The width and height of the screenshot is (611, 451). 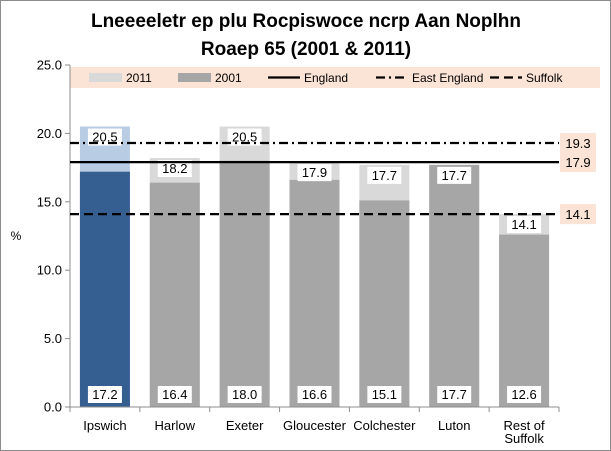 I want to click on data-label-bg-2011-ipswich, so click(x=104, y=137).